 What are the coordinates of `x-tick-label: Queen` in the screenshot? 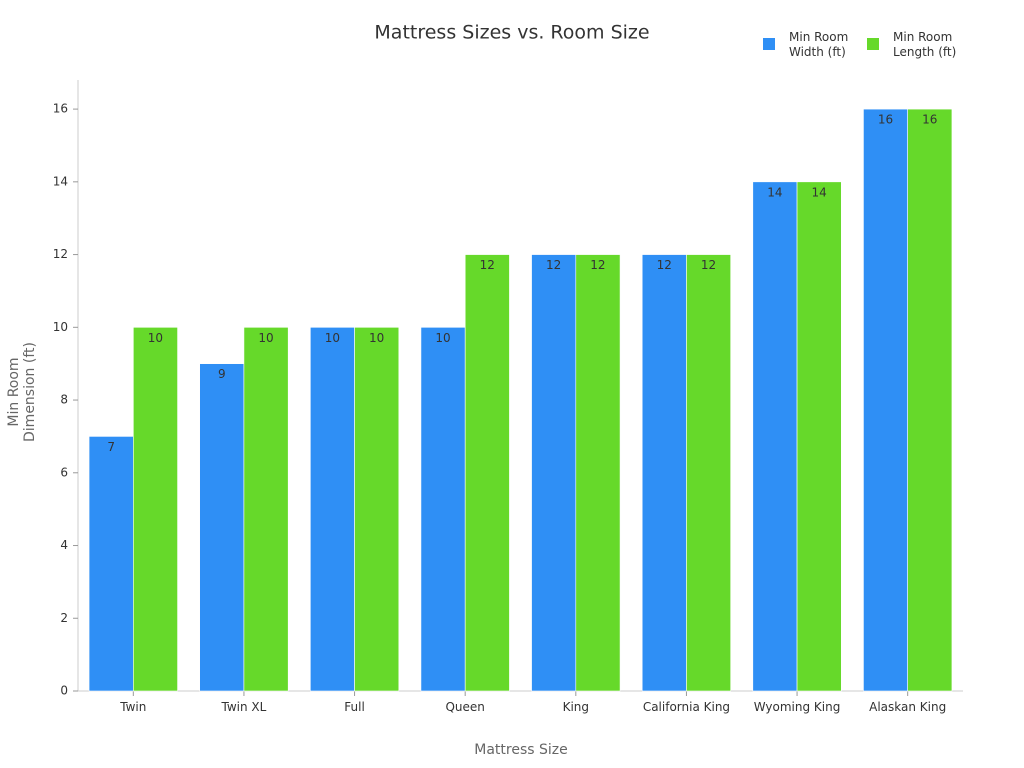 It's located at (465, 707).